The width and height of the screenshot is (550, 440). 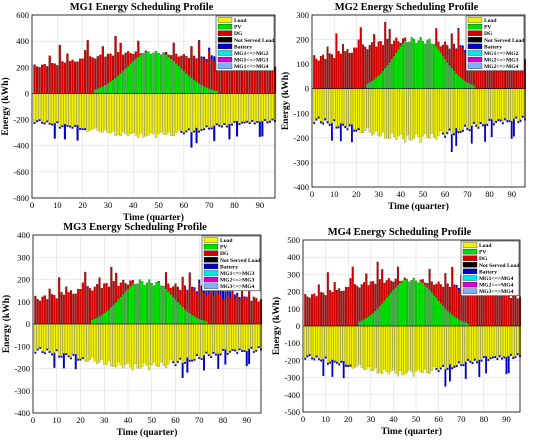 I want to click on y-tick-label: 400, so click(x=293, y=257).